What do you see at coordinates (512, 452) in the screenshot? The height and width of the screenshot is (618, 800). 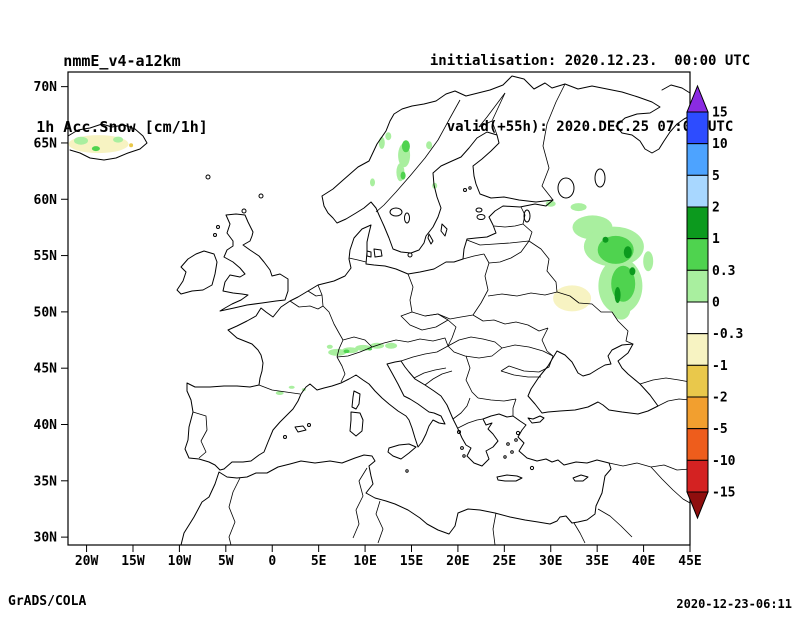 I see `island-aegean` at bounding box center [512, 452].